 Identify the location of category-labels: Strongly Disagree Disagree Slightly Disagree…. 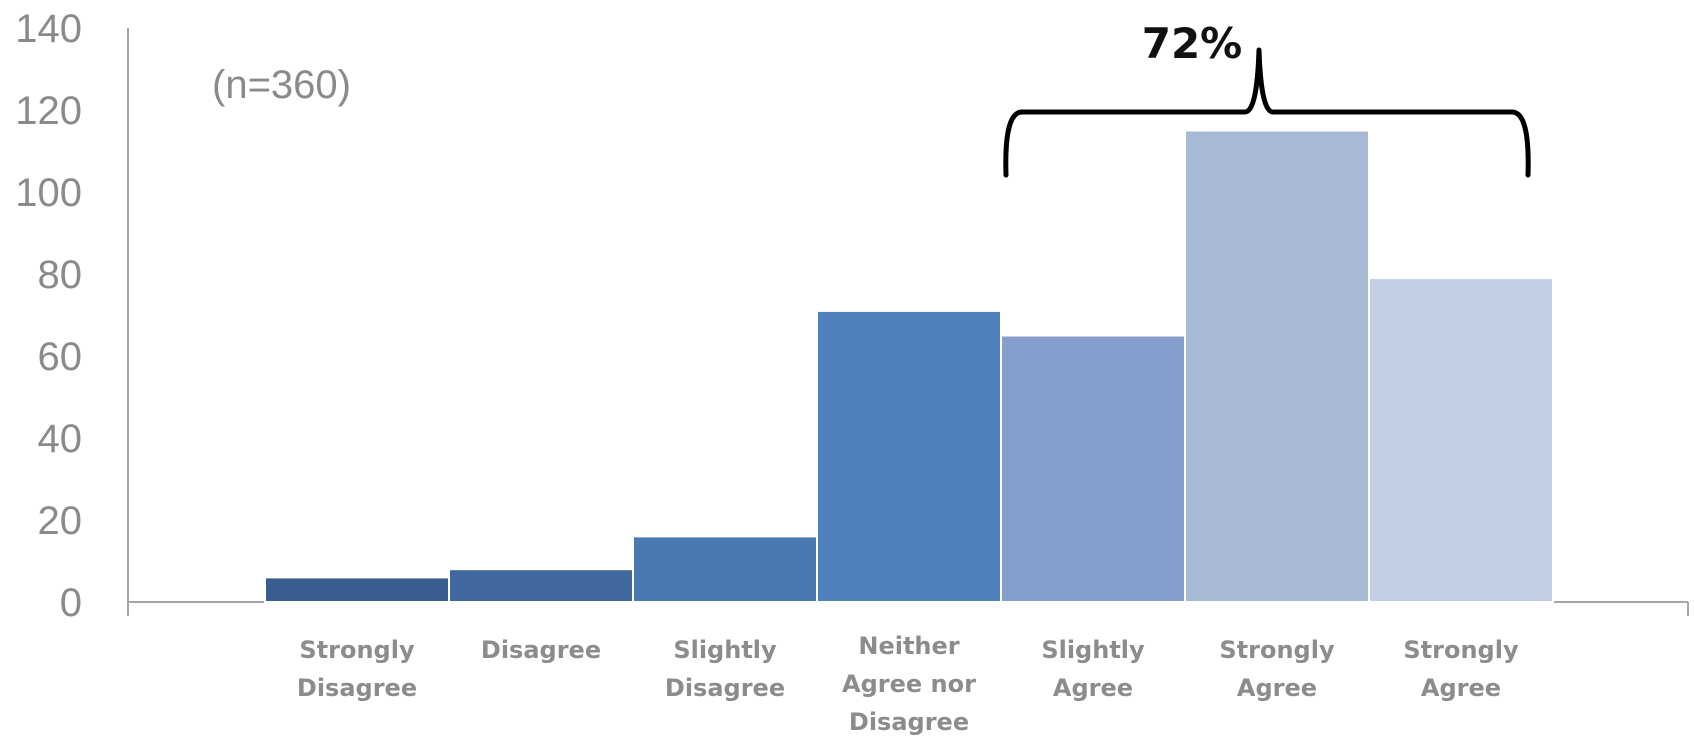
(908, 684).